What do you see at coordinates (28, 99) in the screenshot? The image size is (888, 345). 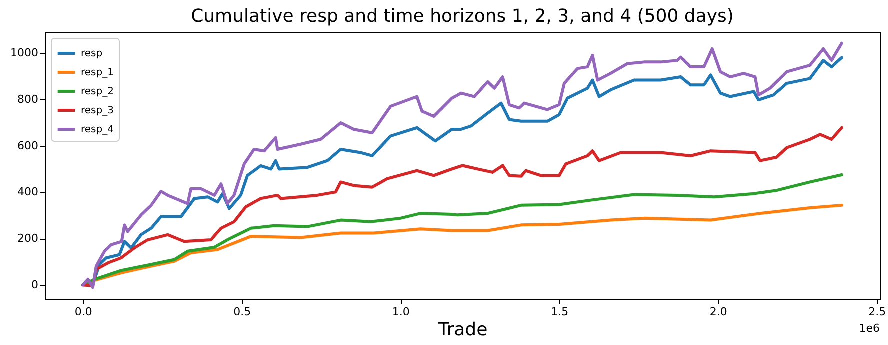 I see `y-tick-label: 800` at bounding box center [28, 99].